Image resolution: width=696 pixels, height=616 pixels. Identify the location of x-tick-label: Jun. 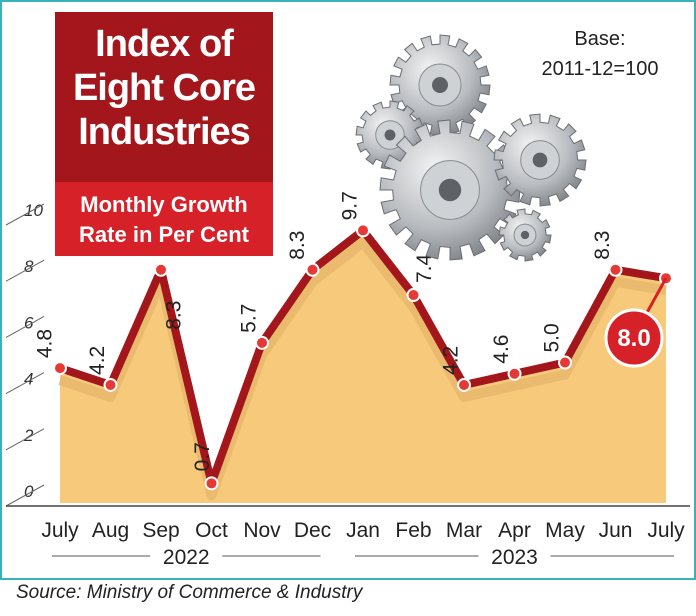
(616, 530).